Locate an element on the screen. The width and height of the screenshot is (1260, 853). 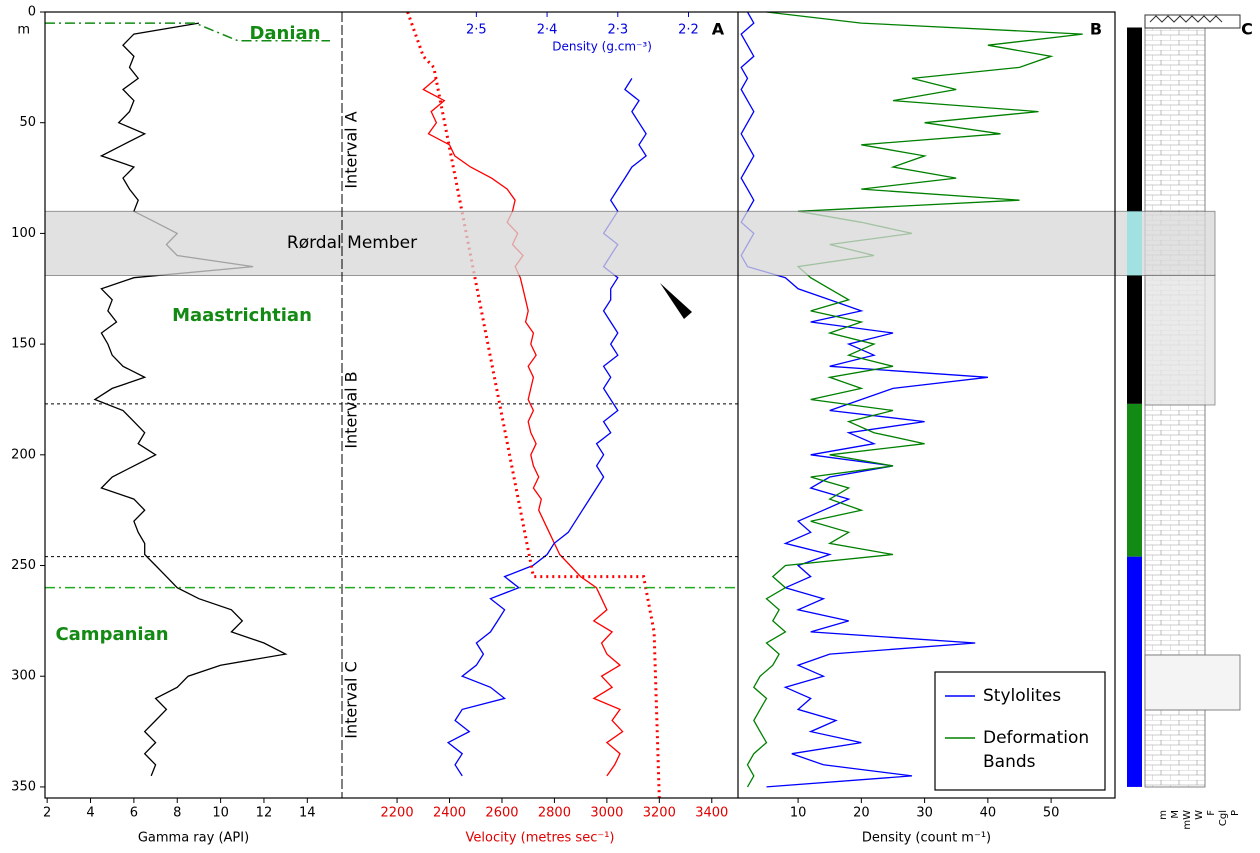
y-tick-label: 100 is located at coordinates (23, 233).